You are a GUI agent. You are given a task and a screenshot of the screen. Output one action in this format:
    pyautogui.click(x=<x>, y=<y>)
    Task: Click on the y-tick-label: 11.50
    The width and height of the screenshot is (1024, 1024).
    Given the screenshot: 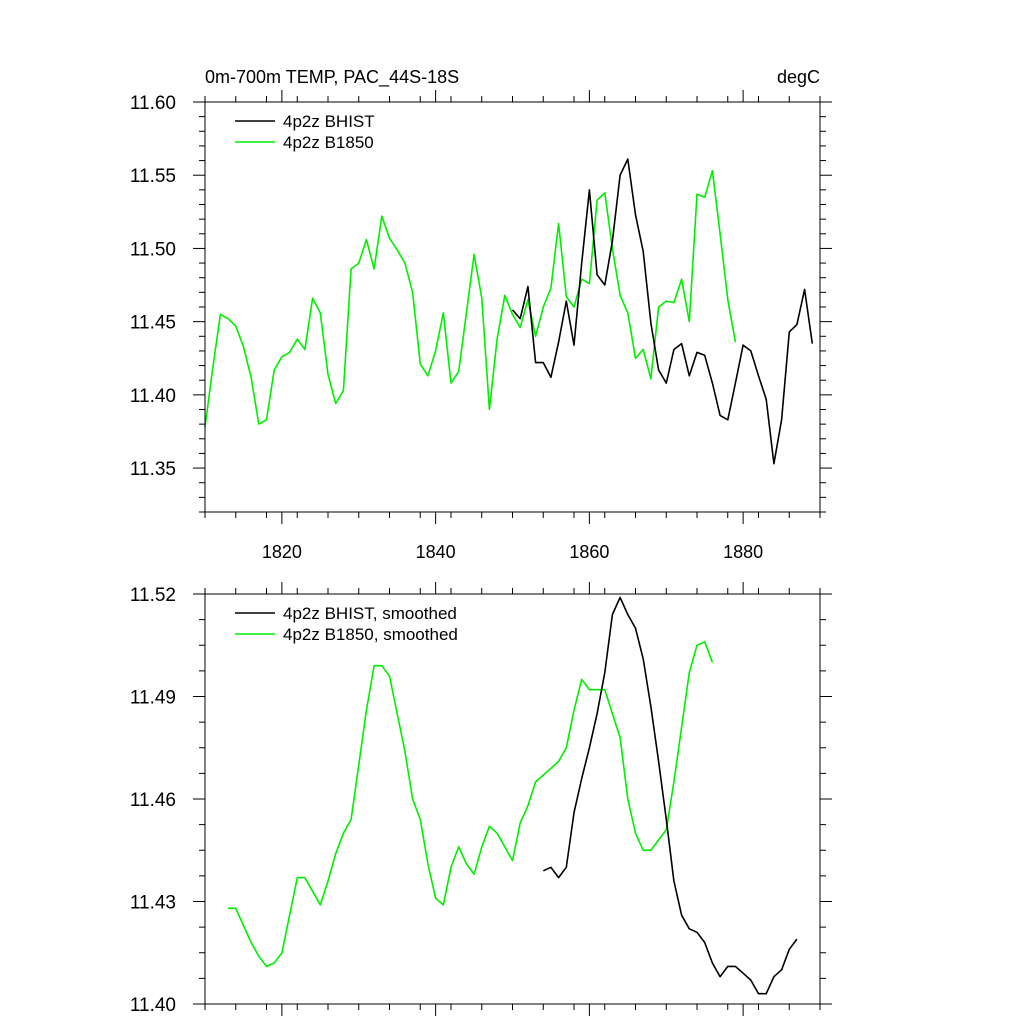 What is the action you would take?
    pyautogui.click(x=153, y=249)
    